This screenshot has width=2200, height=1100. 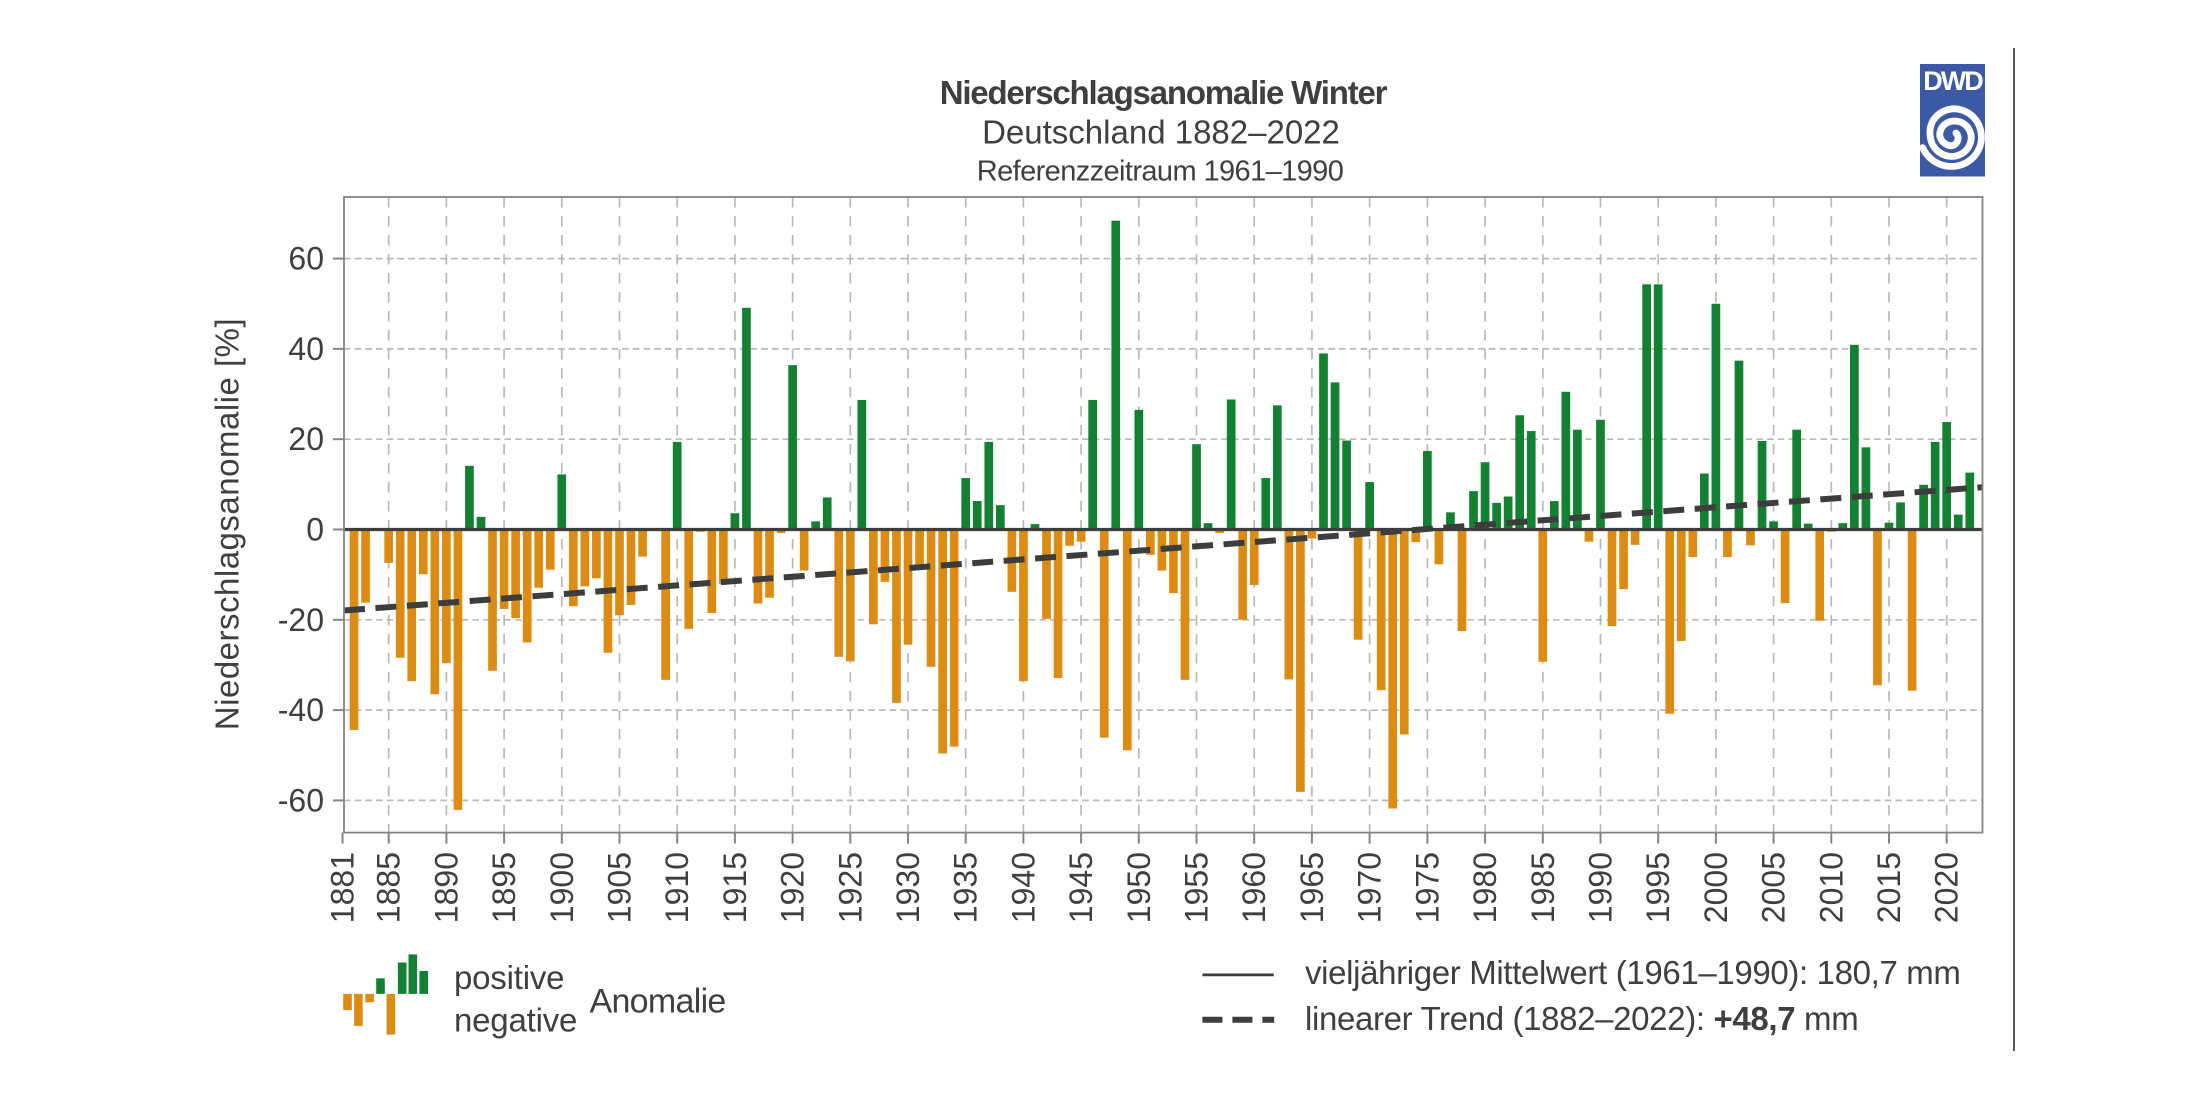 What do you see at coordinates (389, 887) in the screenshot?
I see `svg-text: 1885` at bounding box center [389, 887].